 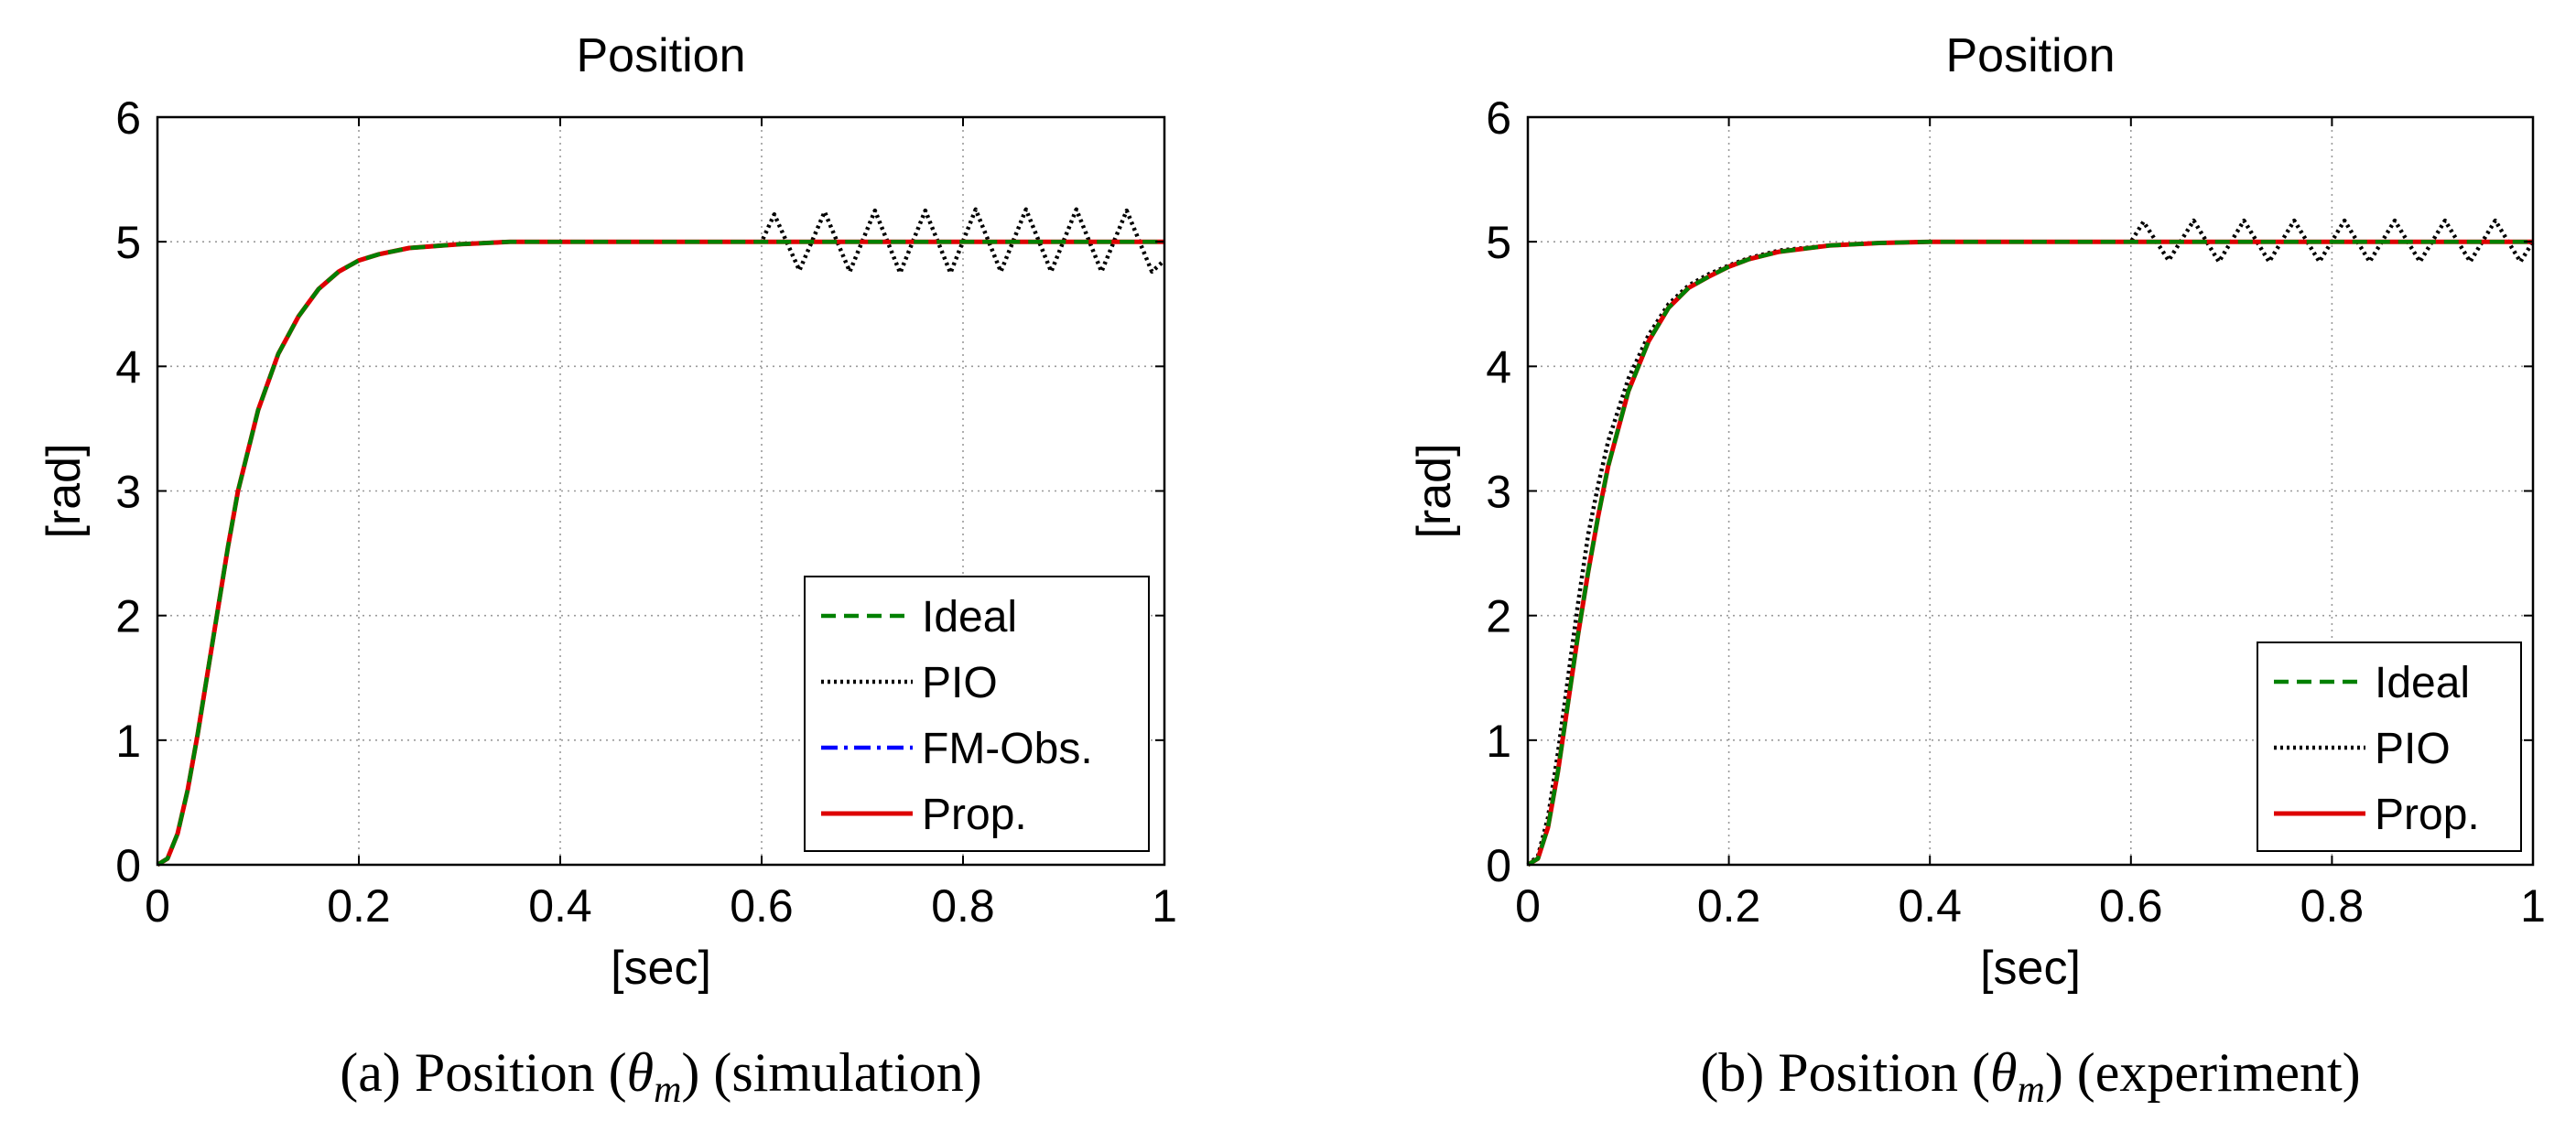 I want to click on caption-label: (a) Position (, so click(x=483, y=1072).